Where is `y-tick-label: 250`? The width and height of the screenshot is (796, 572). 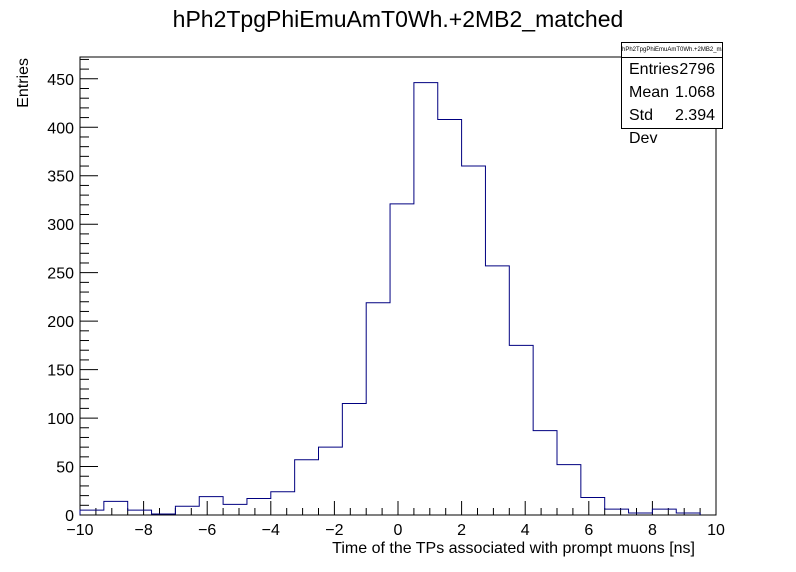
y-tick-label: 250 is located at coordinates (60, 274).